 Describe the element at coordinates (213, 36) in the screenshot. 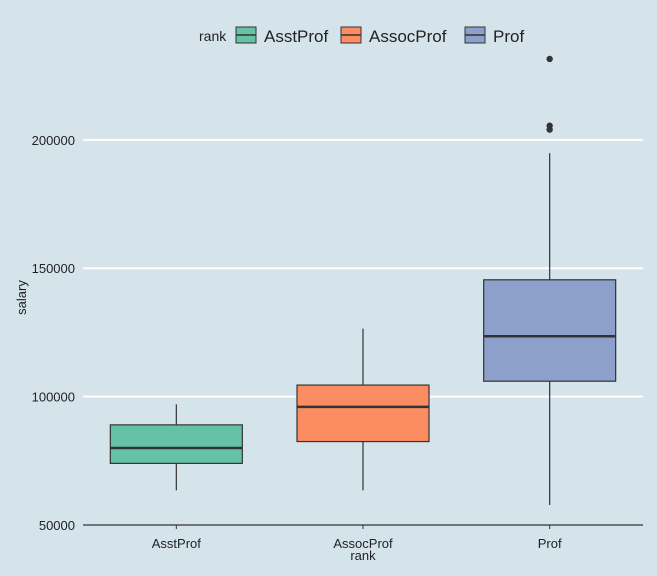

I see `legend-title: rank` at that location.